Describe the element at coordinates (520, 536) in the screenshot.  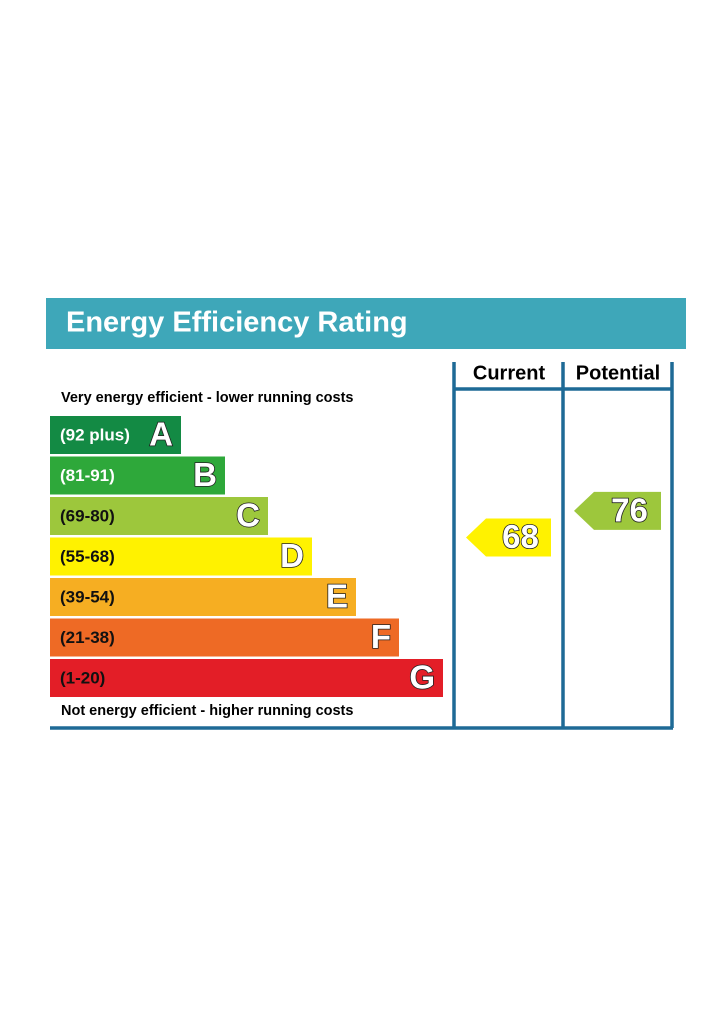
I see `rating-value: 68` at that location.